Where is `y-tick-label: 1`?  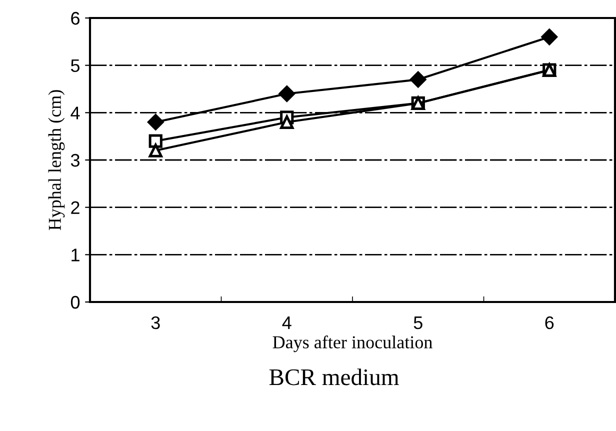 y-tick-label: 1 is located at coordinates (76, 255).